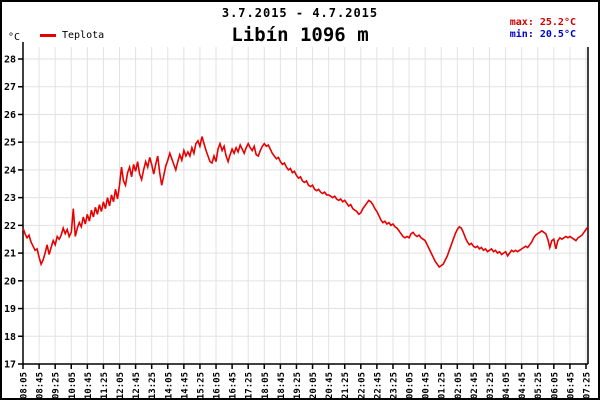 This screenshot has width=600, height=400. What do you see at coordinates (57, 385) in the screenshot?
I see `x-tick-label: 09:25` at bounding box center [57, 385].